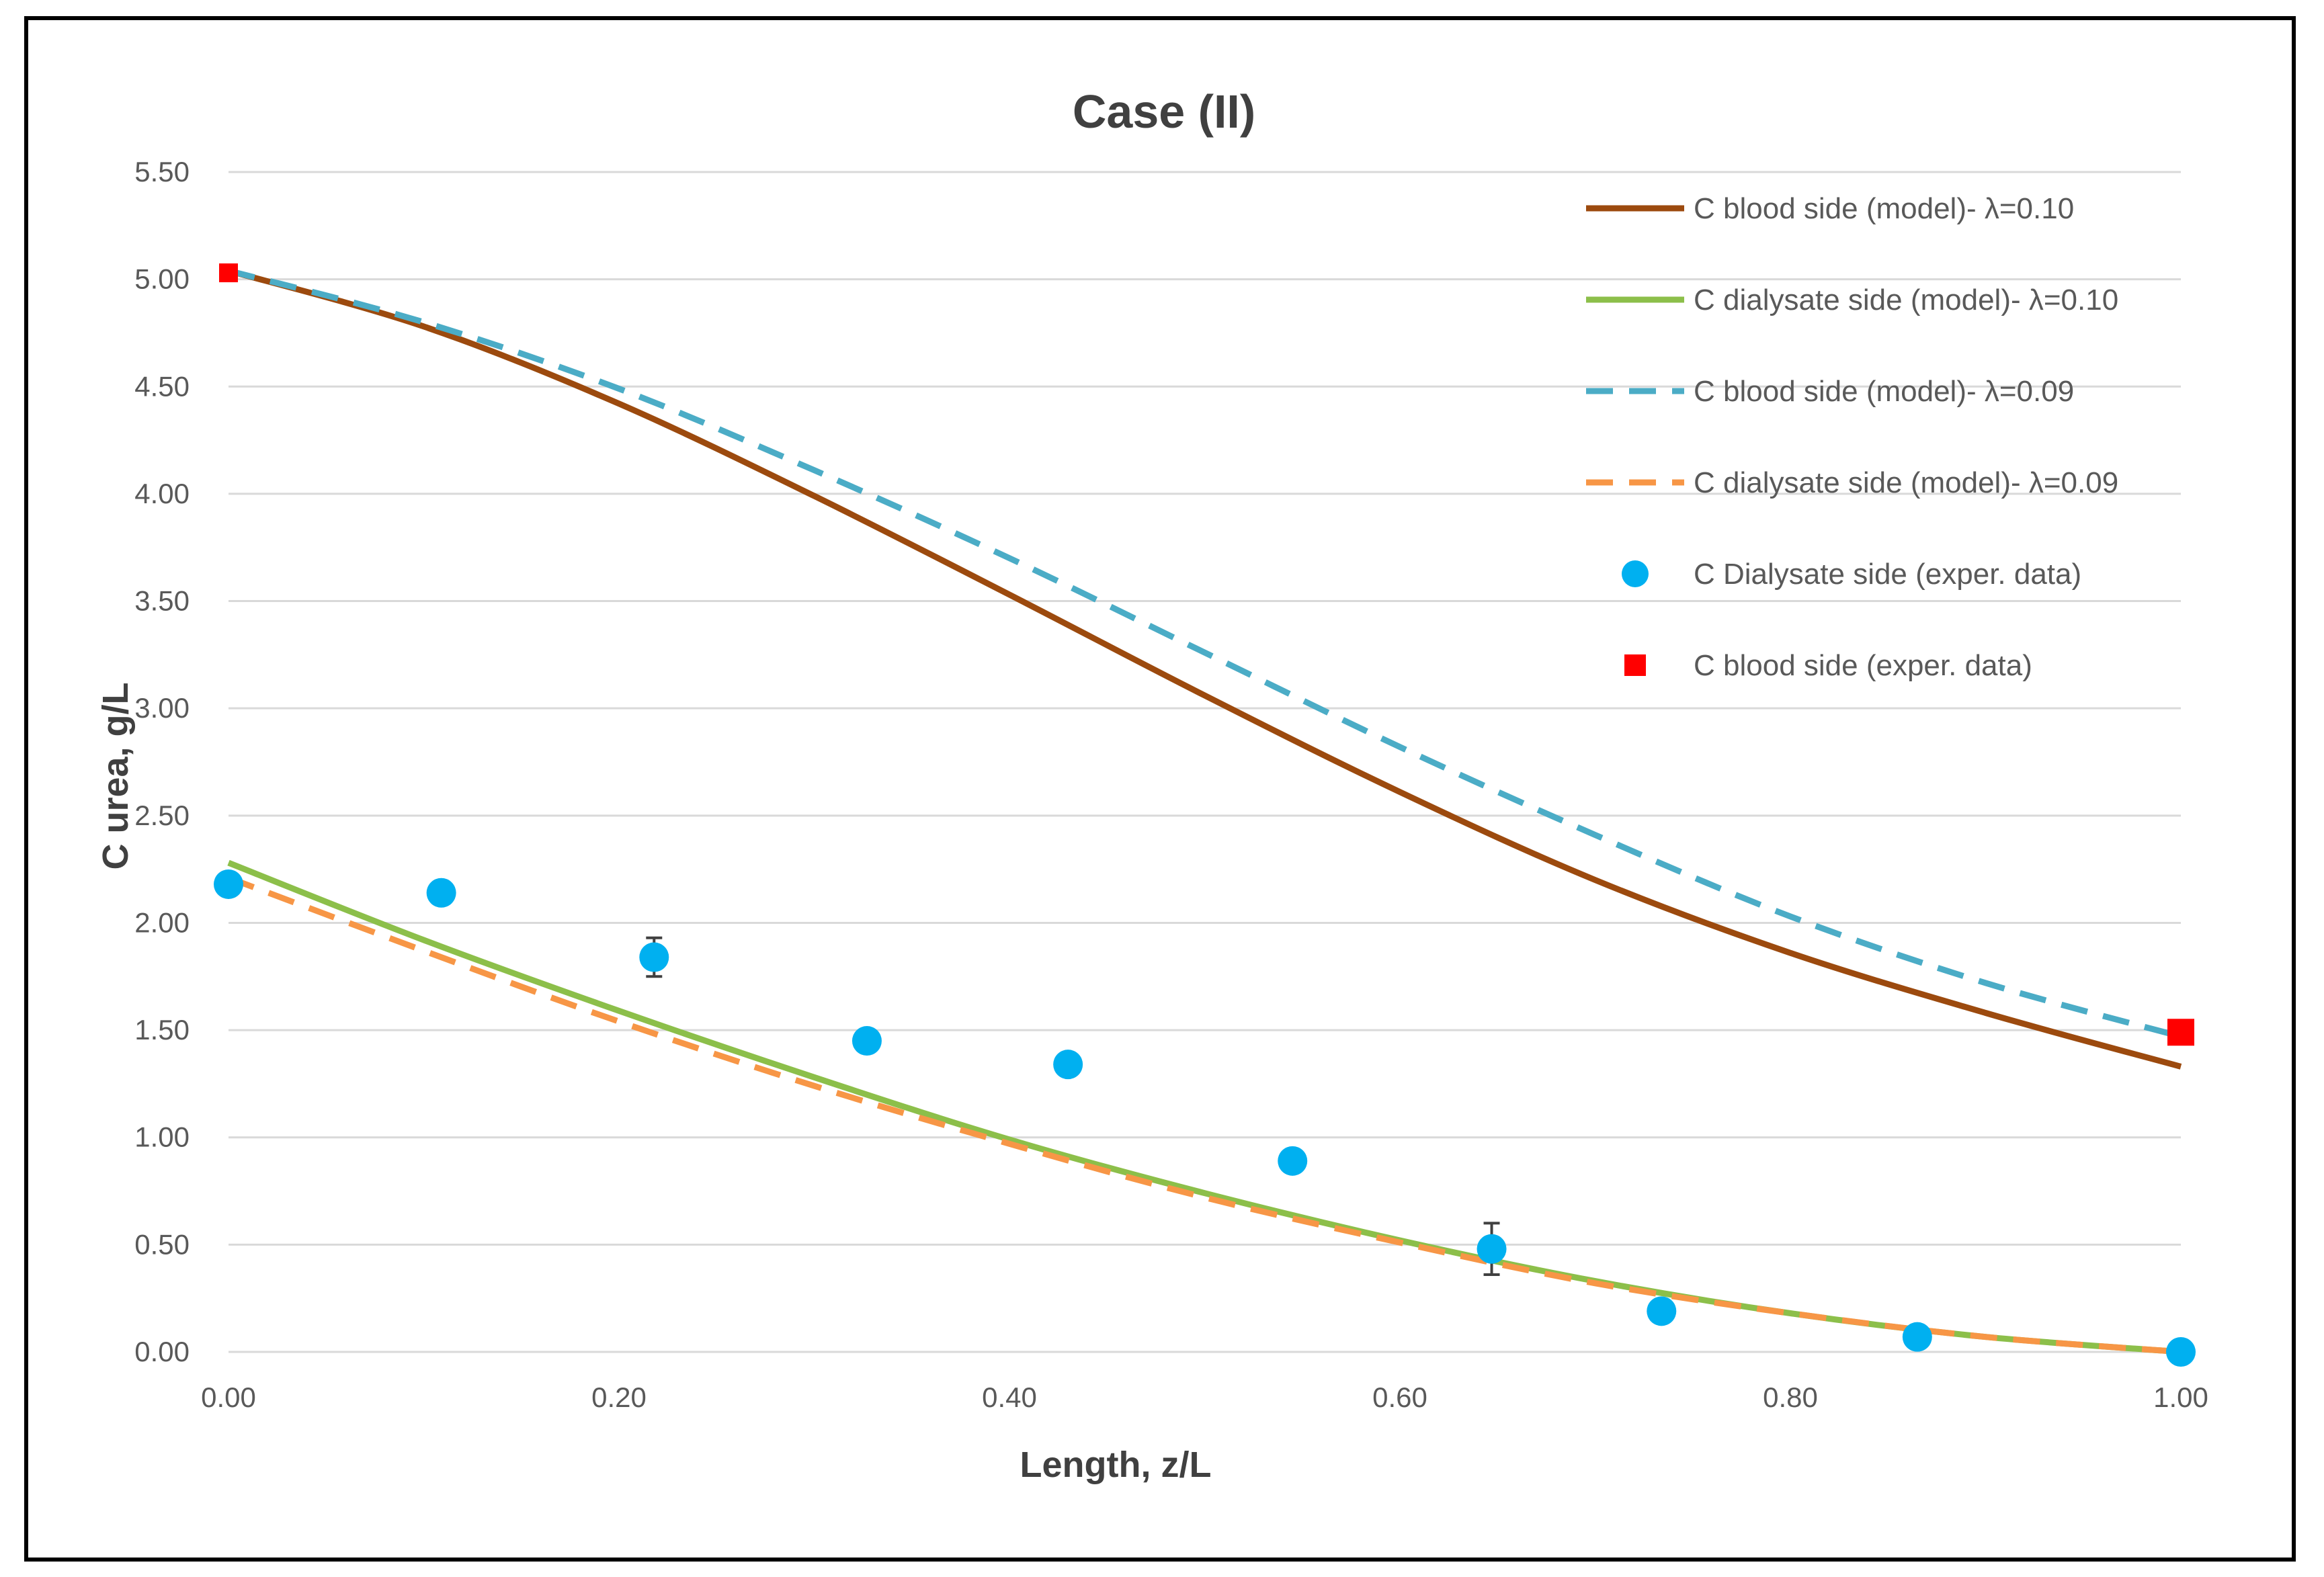 The height and width of the screenshot is (1577, 2324). Describe the element at coordinates (1116, 1465) in the screenshot. I see `x-axis-title: Length, z/L` at that location.